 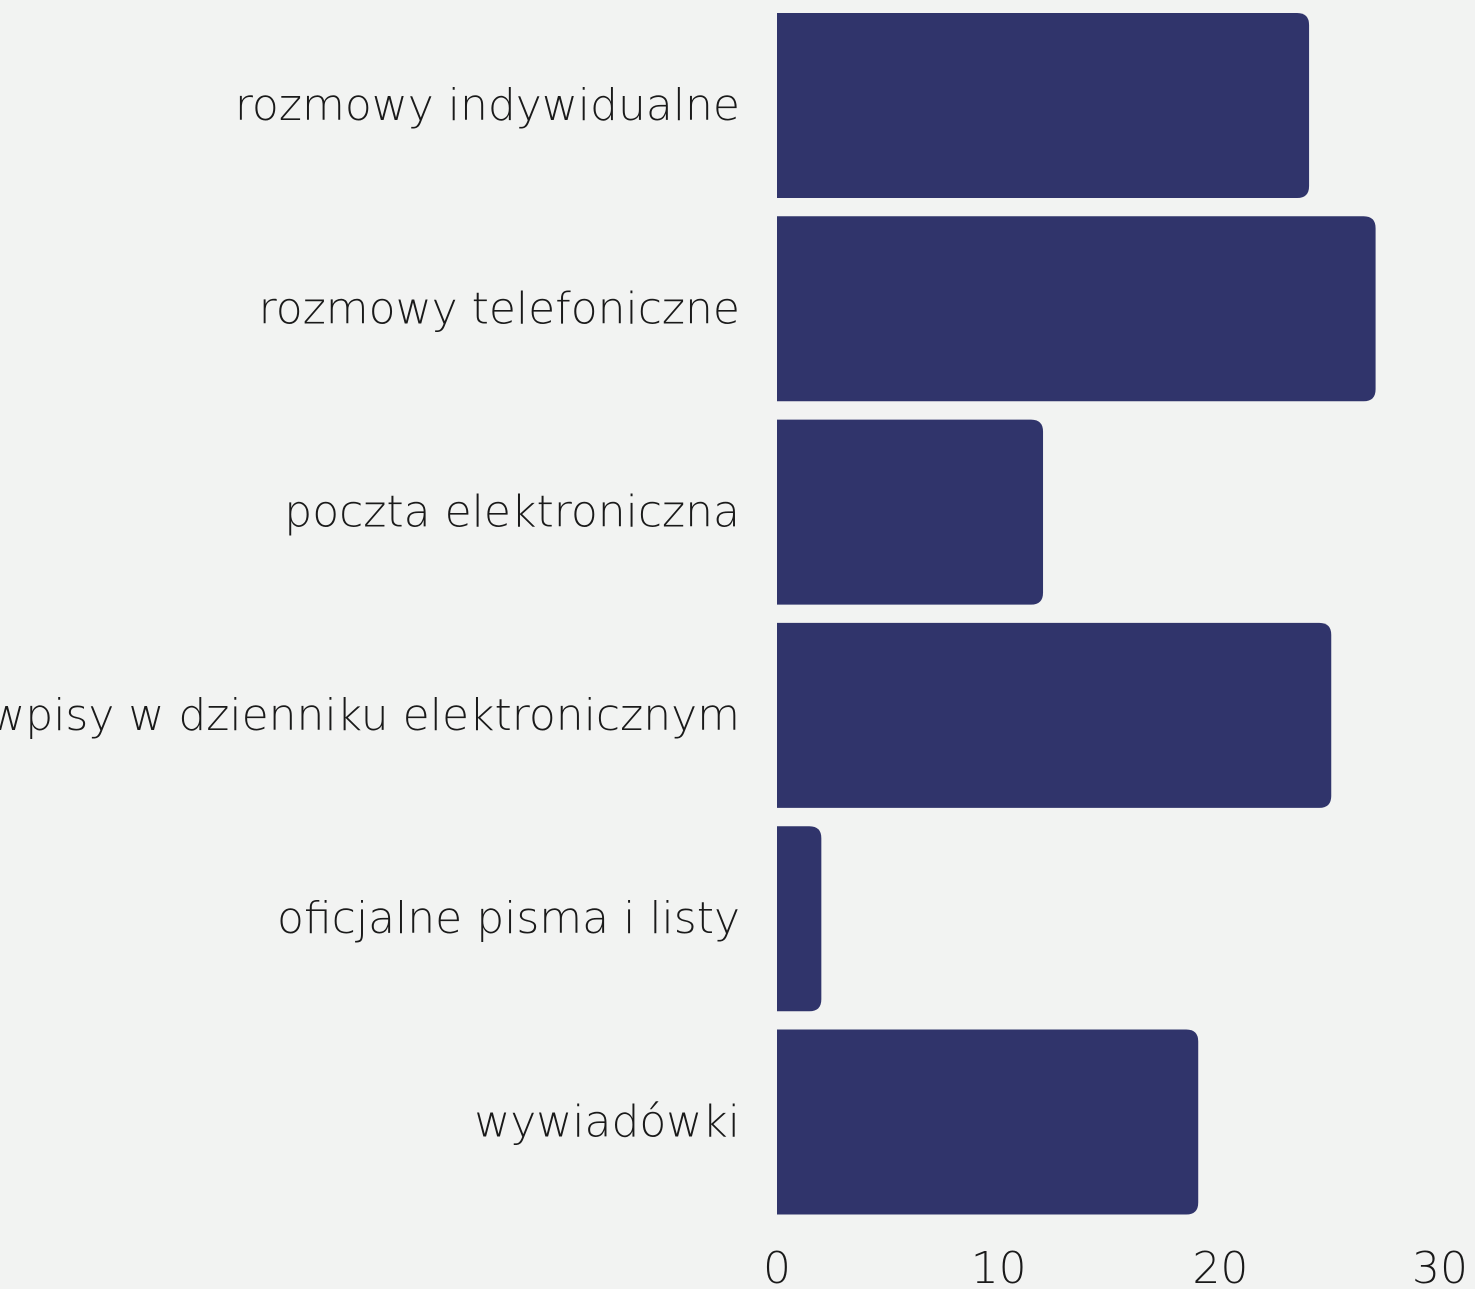 What do you see at coordinates (512, 512) in the screenshot?
I see `category-label-2: poczta elektroniczna` at bounding box center [512, 512].